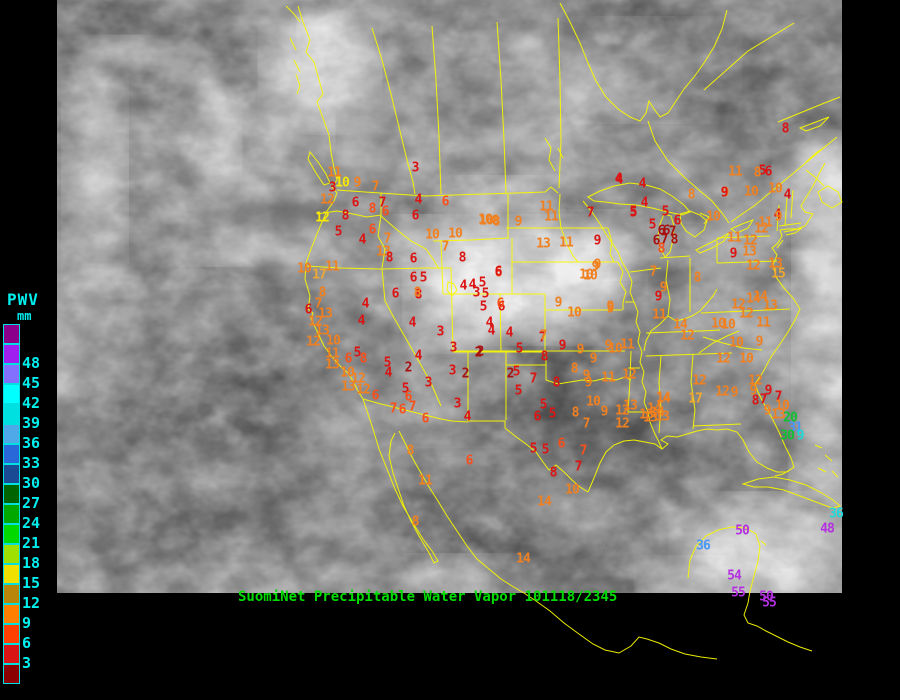 Image resolution: width=900 pixels, height=700 pixels. Describe the element at coordinates (27, 663) in the screenshot. I see `legend-value: 3` at that location.